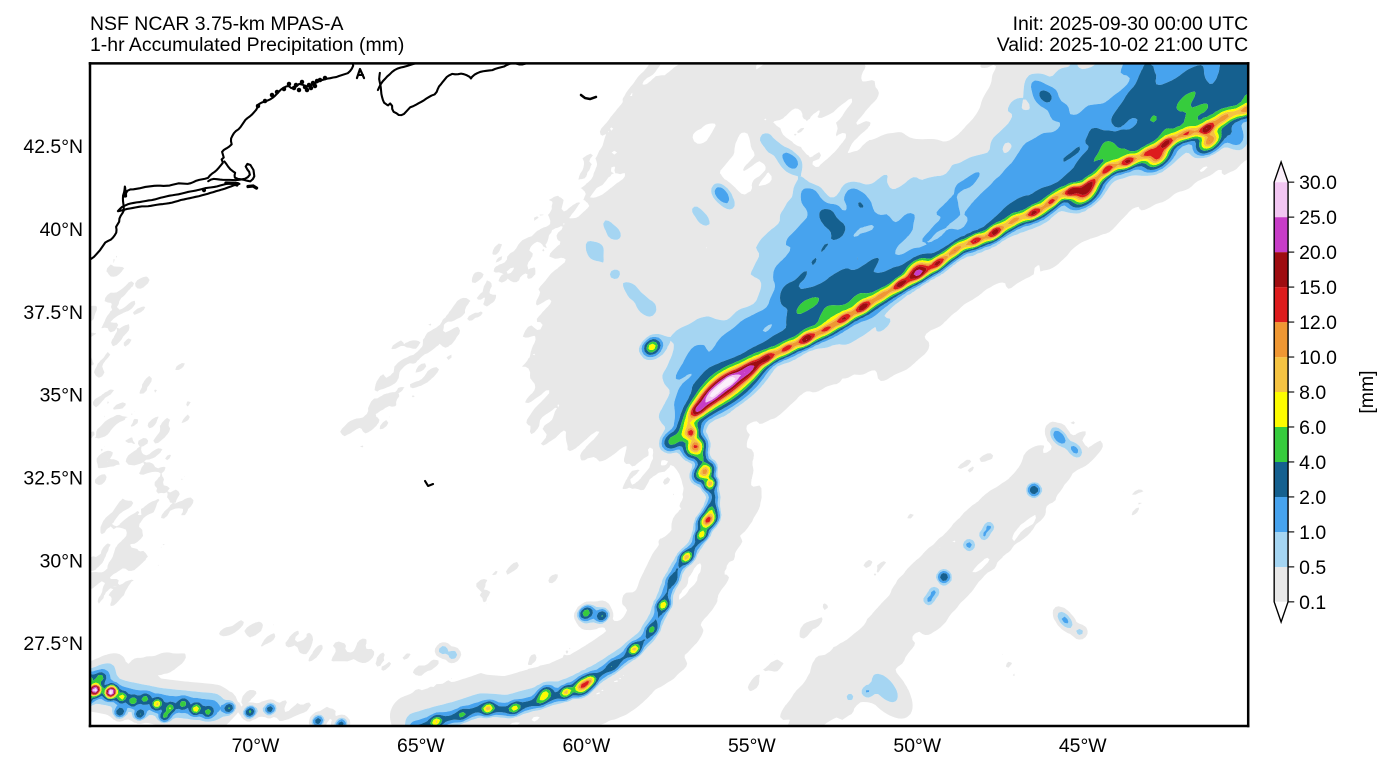 Image resolution: width=1384 pixels, height=775 pixels. What do you see at coordinates (1318, 288) in the screenshot?
I see `svg-text: 15.0` at bounding box center [1318, 288].